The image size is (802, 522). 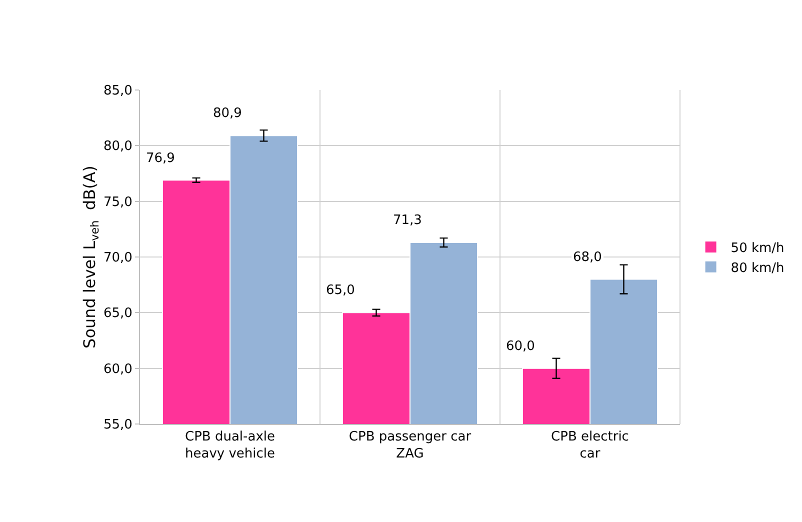 What do you see at coordinates (117, 314) in the screenshot?
I see `y-tick-label: 65,0` at bounding box center [117, 314].